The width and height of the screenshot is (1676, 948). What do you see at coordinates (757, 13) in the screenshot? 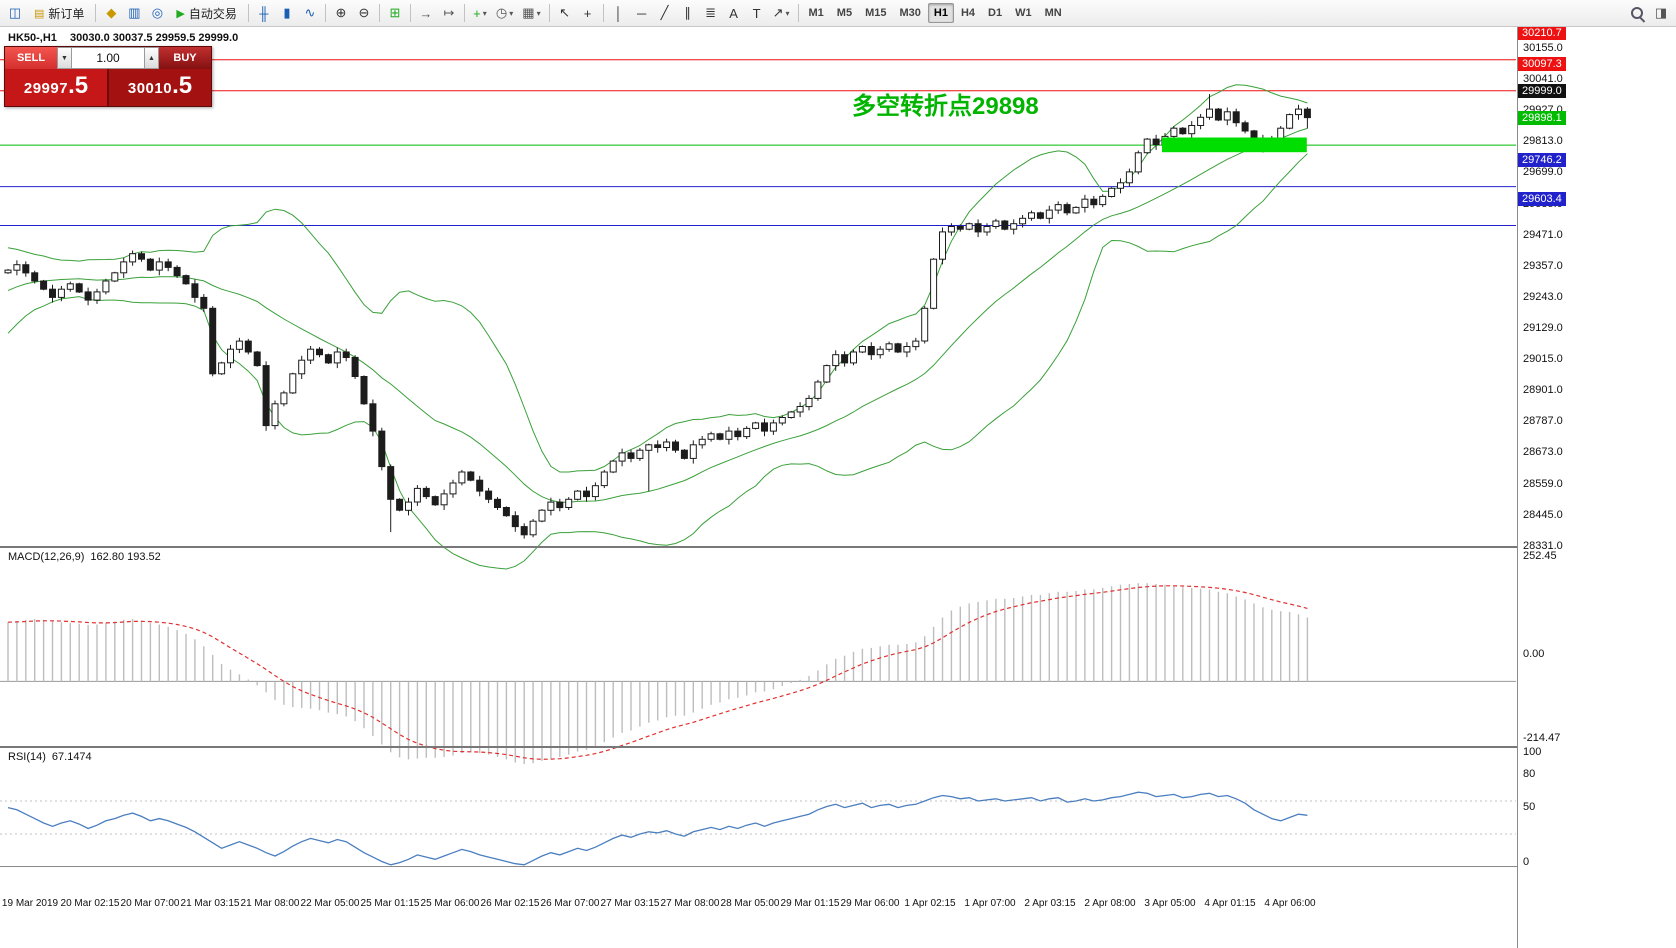
I see `text-label-icon: T` at bounding box center [757, 13].